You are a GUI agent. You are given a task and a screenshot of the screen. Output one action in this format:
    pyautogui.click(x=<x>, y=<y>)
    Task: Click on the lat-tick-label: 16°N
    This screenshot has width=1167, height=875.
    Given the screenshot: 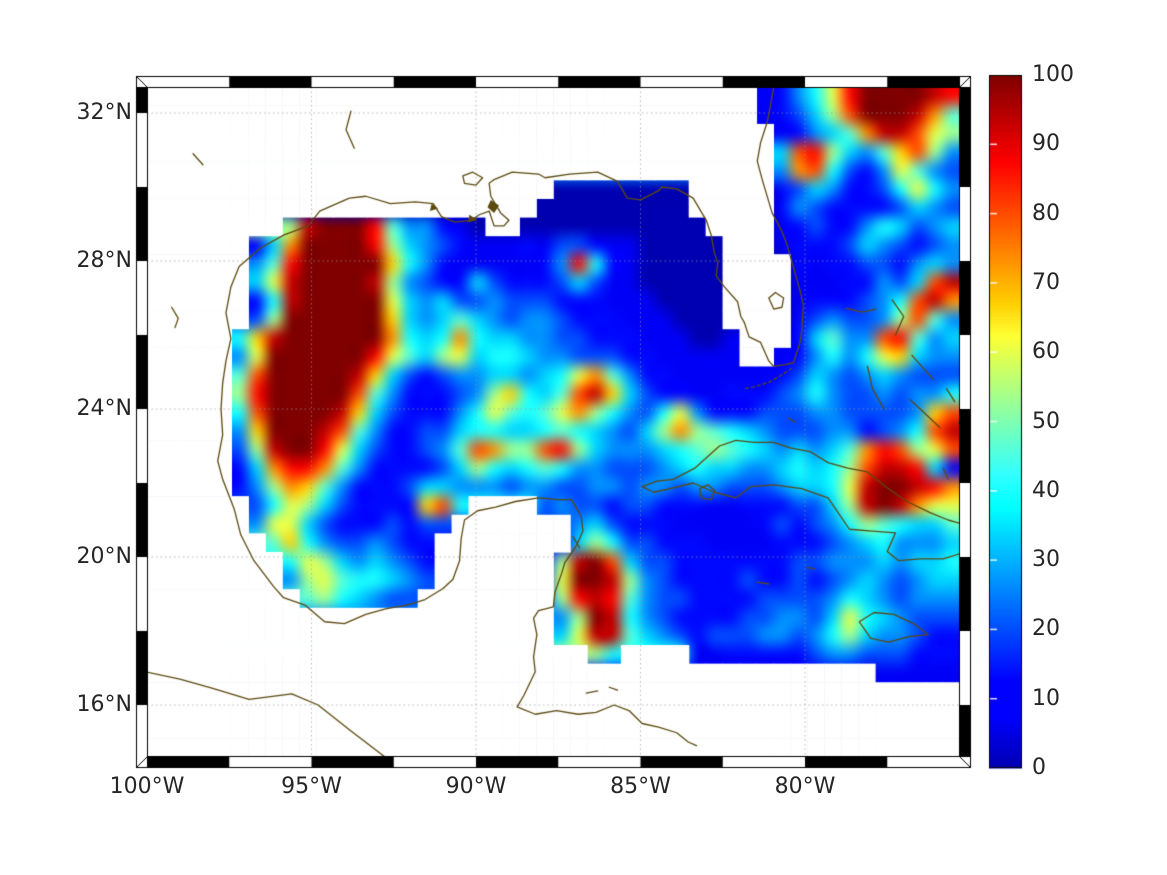 What is the action you would take?
    pyautogui.click(x=104, y=704)
    